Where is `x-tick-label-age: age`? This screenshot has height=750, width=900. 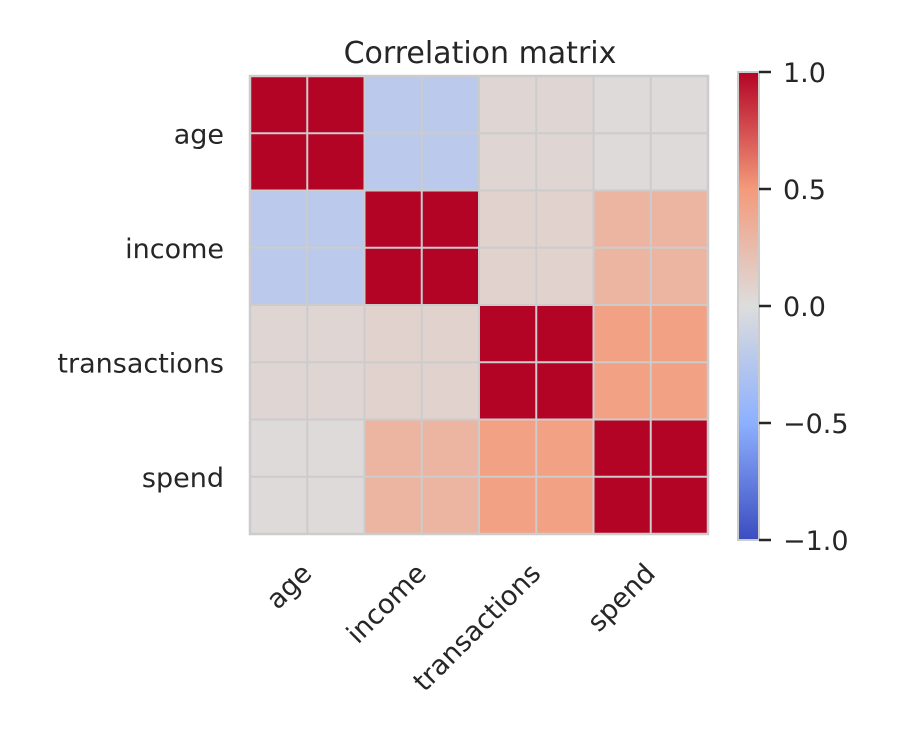
x-tick-label-age: age is located at coordinates (289, 586).